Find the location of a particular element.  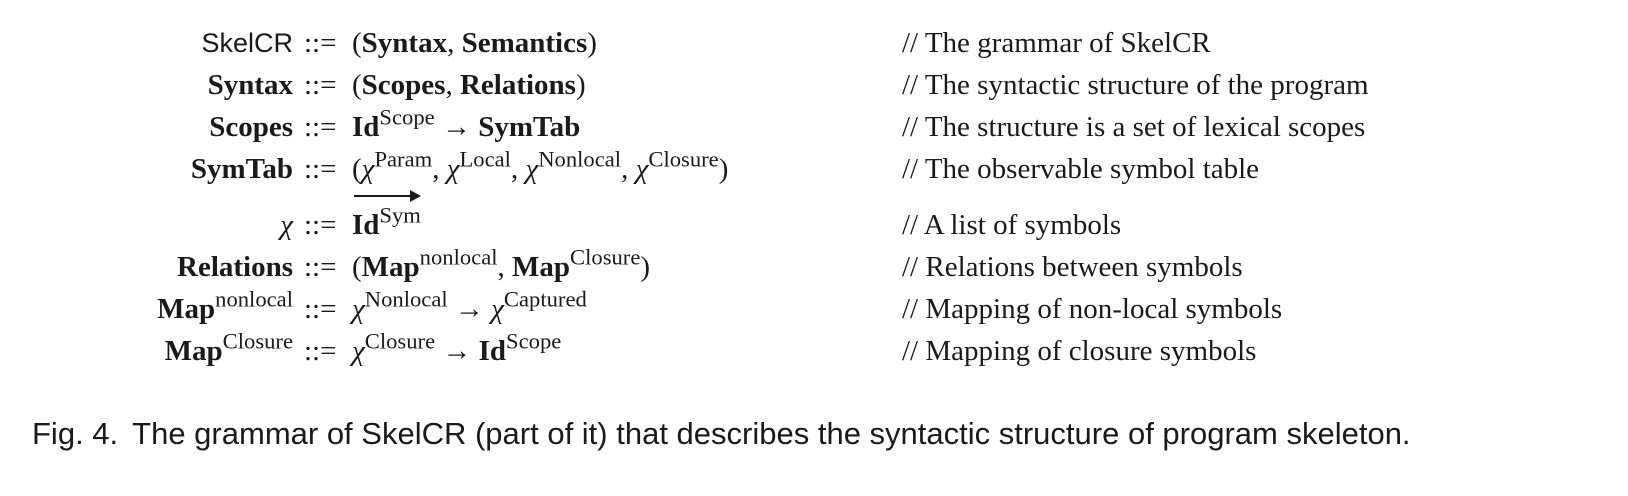

rule-rhs: (χParam, χLocal, χNonlocal, χClosure) is located at coordinates (540, 168).